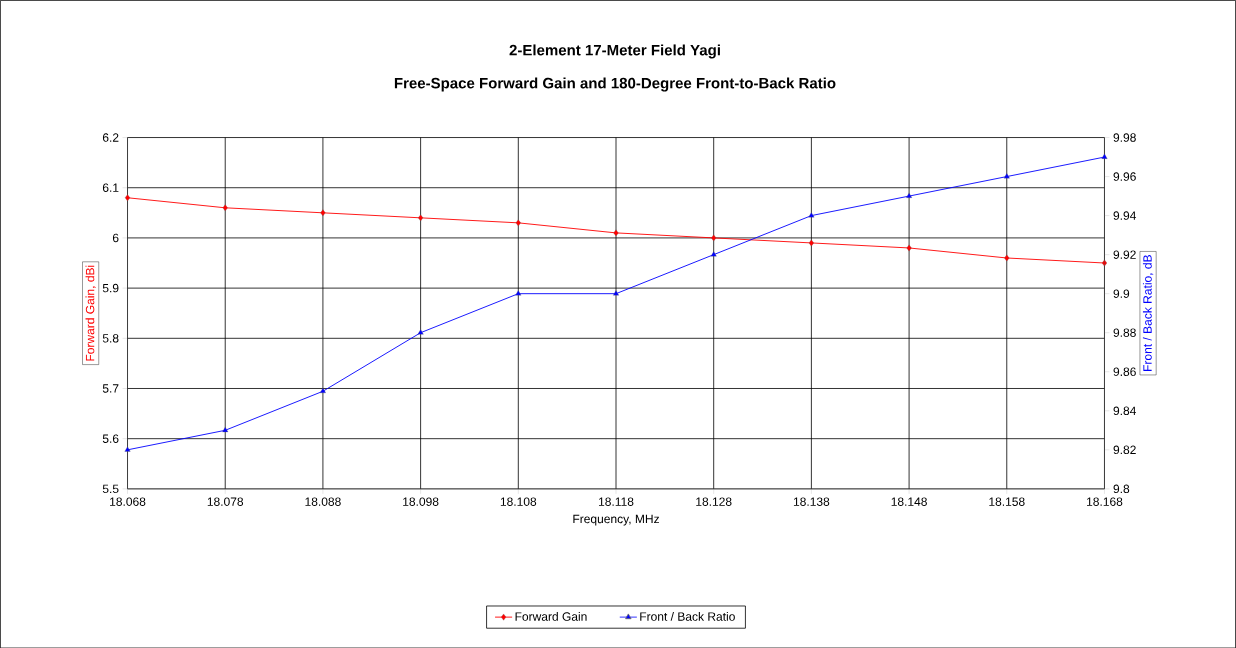 This screenshot has height=648, width=1236. Describe the element at coordinates (110, 288) in the screenshot. I see `y-tick-label: 5.9` at that location.